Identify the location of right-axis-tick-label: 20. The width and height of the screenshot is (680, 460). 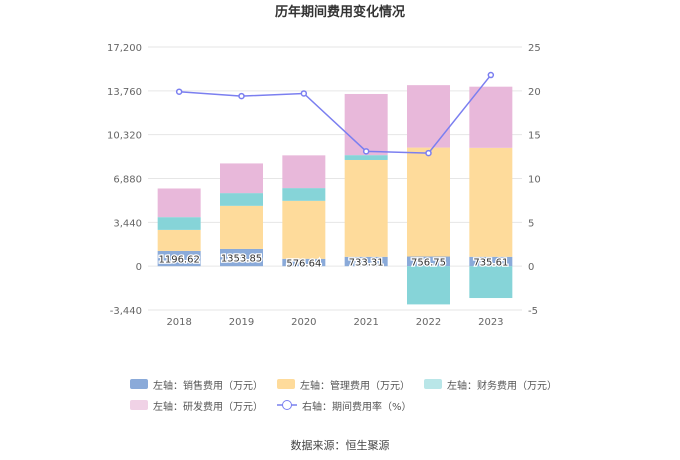
(534, 92).